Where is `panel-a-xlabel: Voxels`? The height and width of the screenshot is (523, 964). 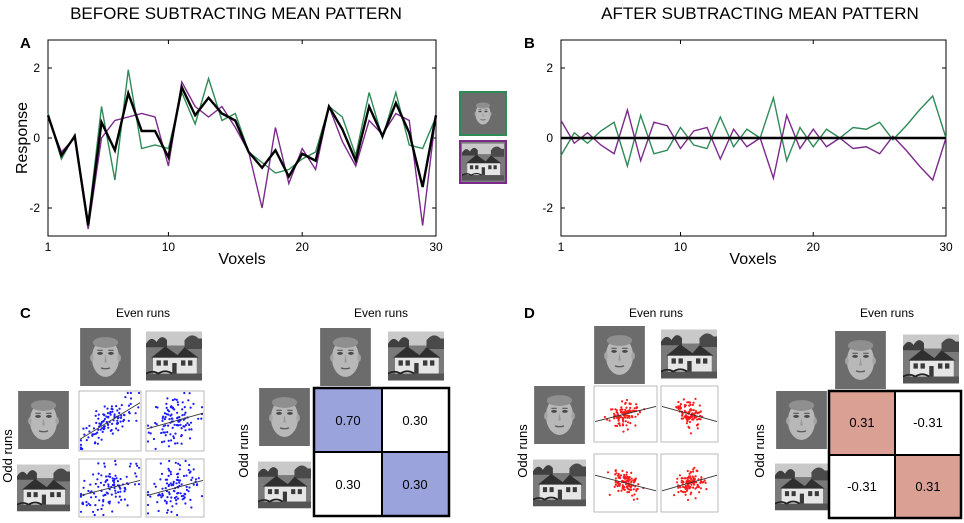 panel-a-xlabel: Voxels is located at coordinates (241, 259).